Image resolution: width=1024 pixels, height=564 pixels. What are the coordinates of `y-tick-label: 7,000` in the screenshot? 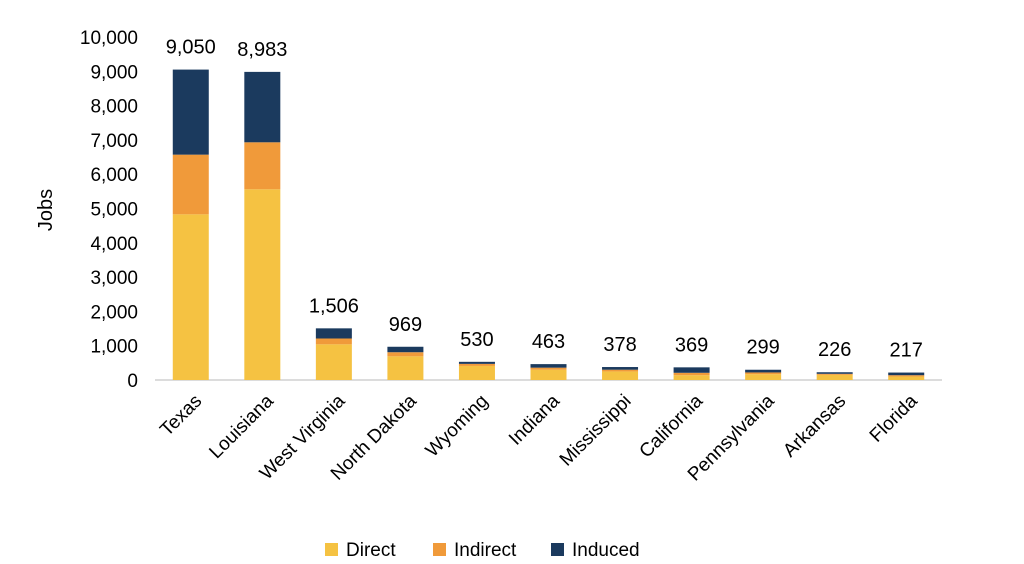 It's located at (114, 141).